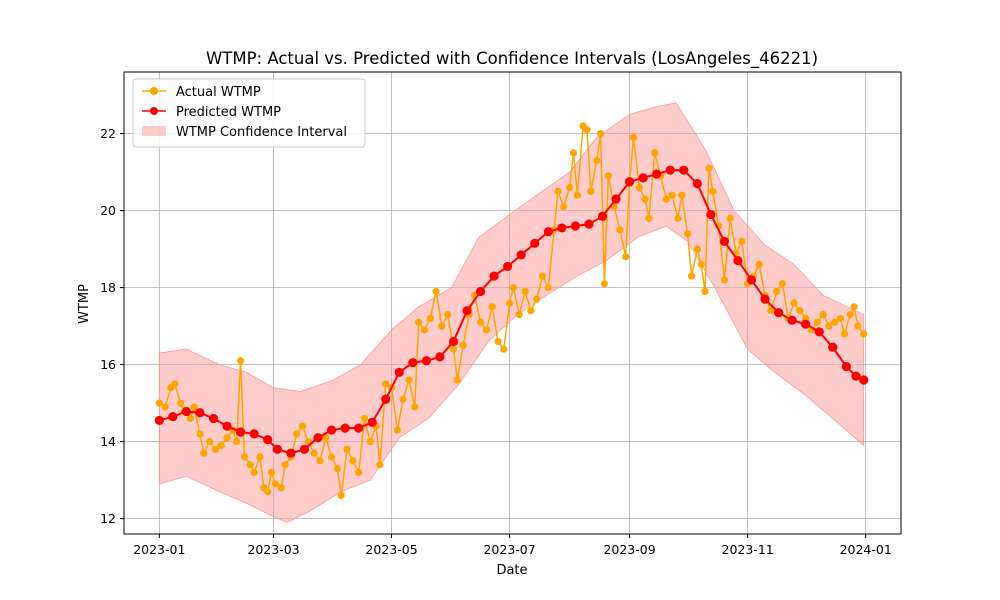 The width and height of the screenshot is (1000, 600). What do you see at coordinates (391, 549) in the screenshot?
I see `x-tick-label: 2023-05` at bounding box center [391, 549].